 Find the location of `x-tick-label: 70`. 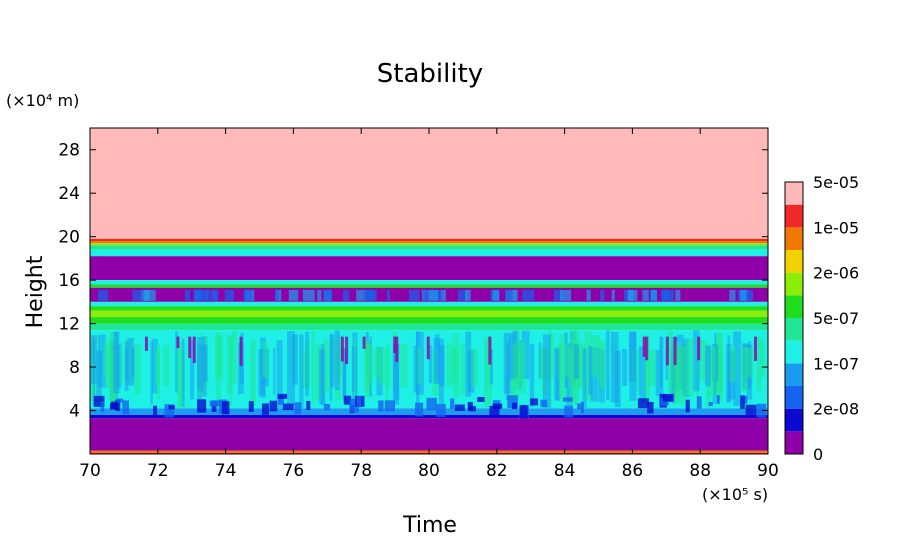

x-tick-label: 70 is located at coordinates (90, 471).